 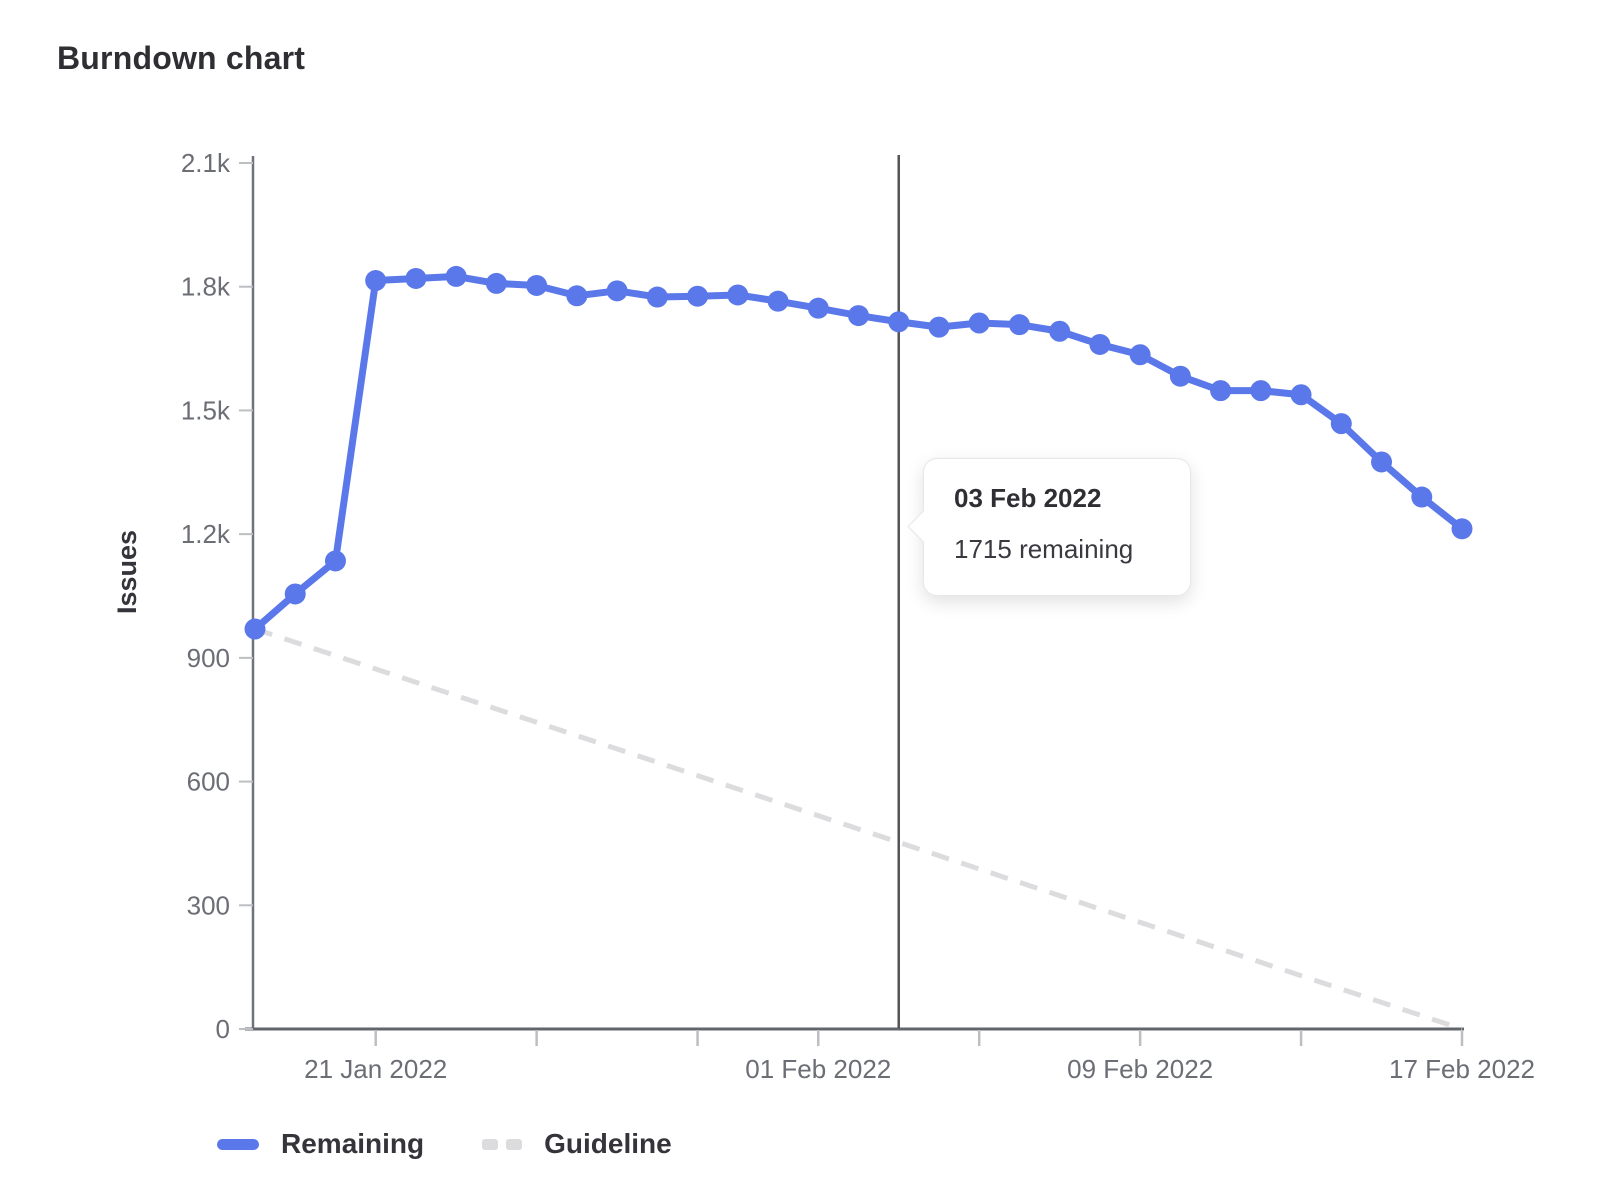 What do you see at coordinates (502, 1144) in the screenshot?
I see `guideline-swatch-icon` at bounding box center [502, 1144].